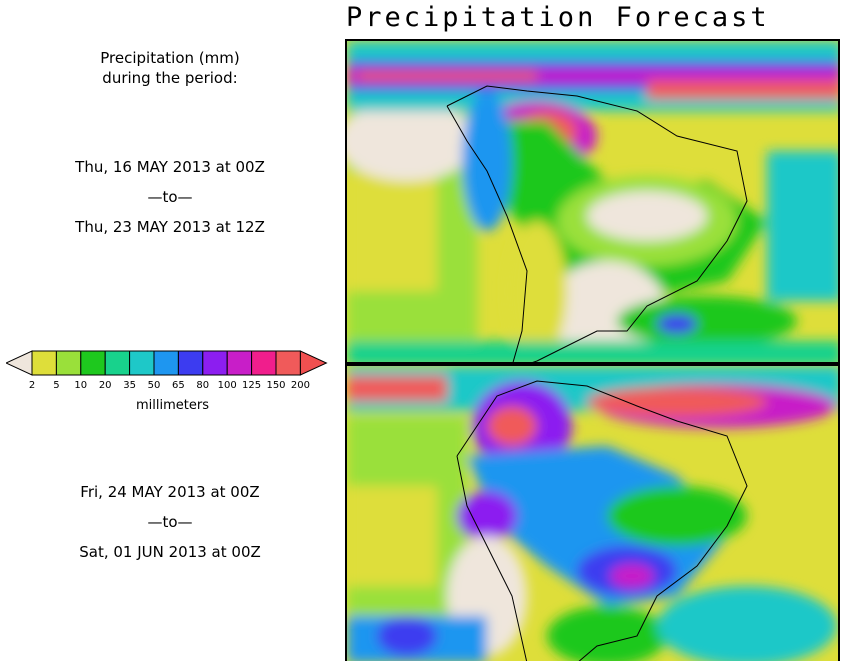  I want to click on color-scale-tick-label: 2, so click(32, 385).